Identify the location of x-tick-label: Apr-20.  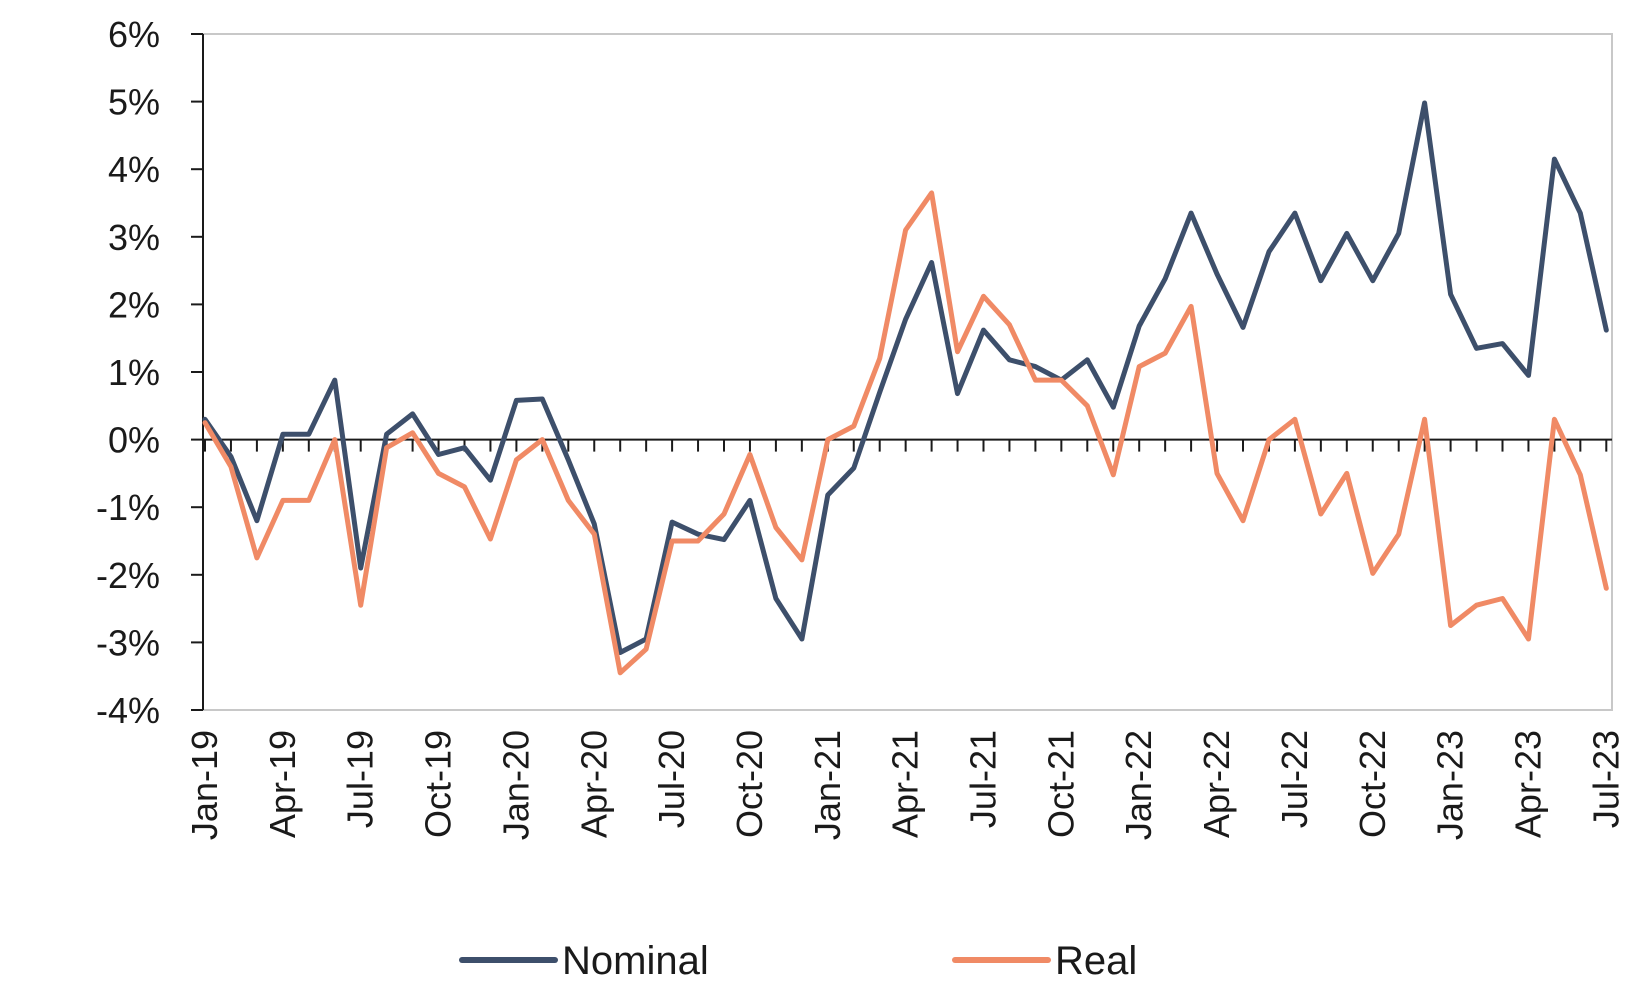
(593, 784).